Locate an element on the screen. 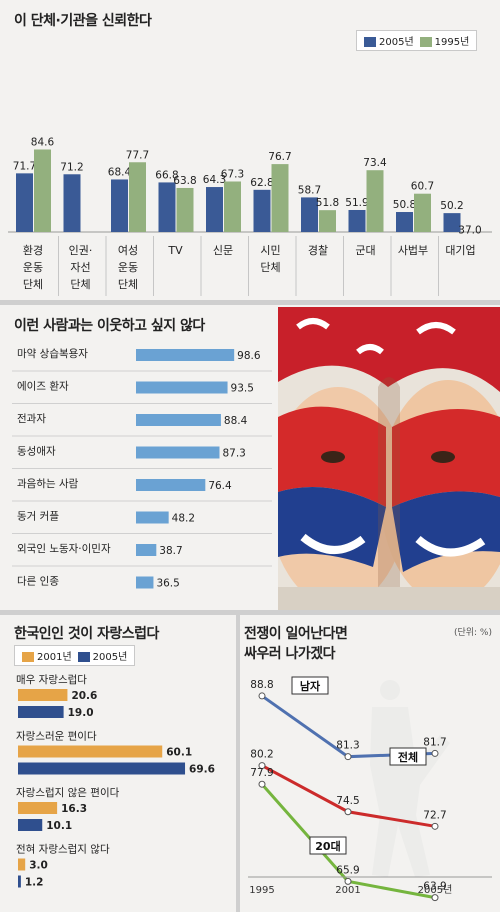 The image size is (500, 912). trust-category-label: 여성 is located at coordinates (128, 250).